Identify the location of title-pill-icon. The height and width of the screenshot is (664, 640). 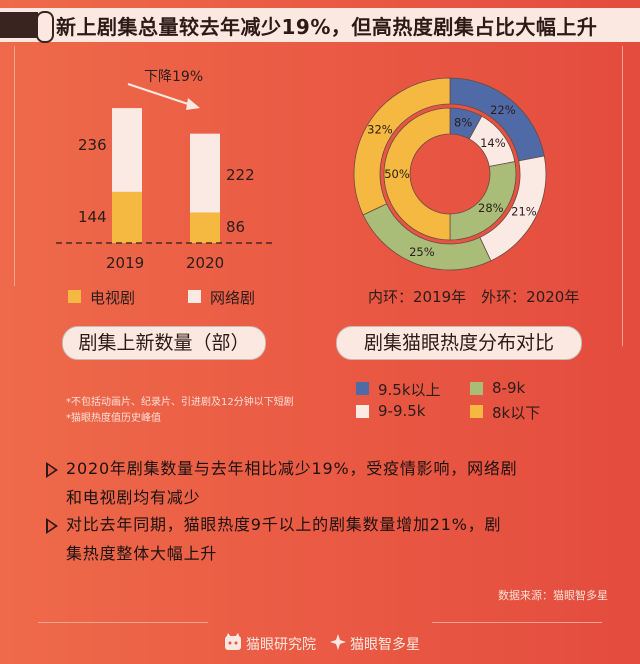
(45, 27).